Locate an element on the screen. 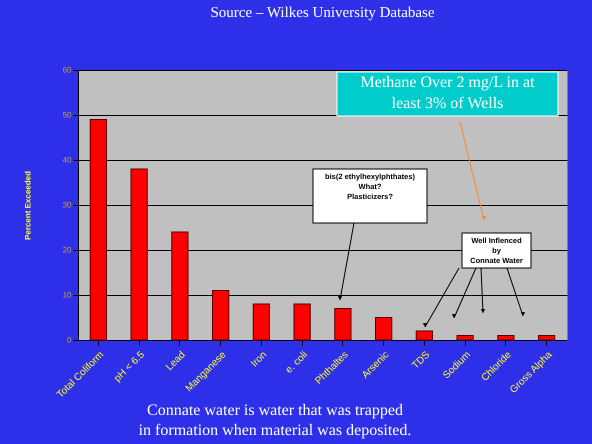  x-tick-label: pH < 6.5 is located at coordinates (130, 366).